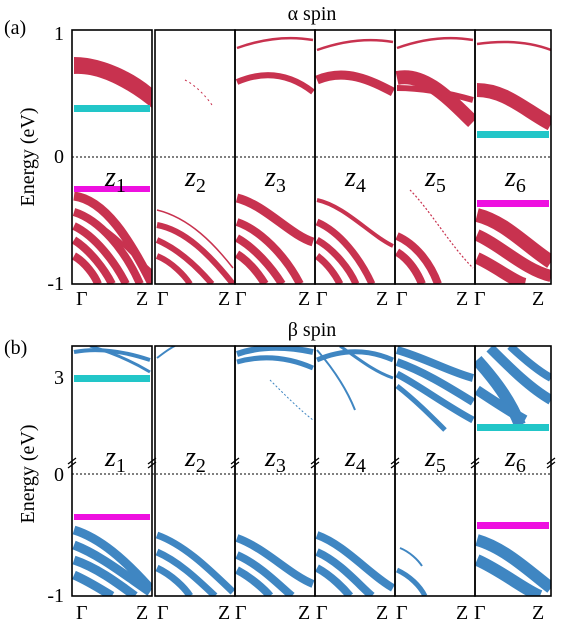  What do you see at coordinates (28, 156) in the screenshot?
I see `panel-a-ylabel: Energy (eV)` at bounding box center [28, 156].